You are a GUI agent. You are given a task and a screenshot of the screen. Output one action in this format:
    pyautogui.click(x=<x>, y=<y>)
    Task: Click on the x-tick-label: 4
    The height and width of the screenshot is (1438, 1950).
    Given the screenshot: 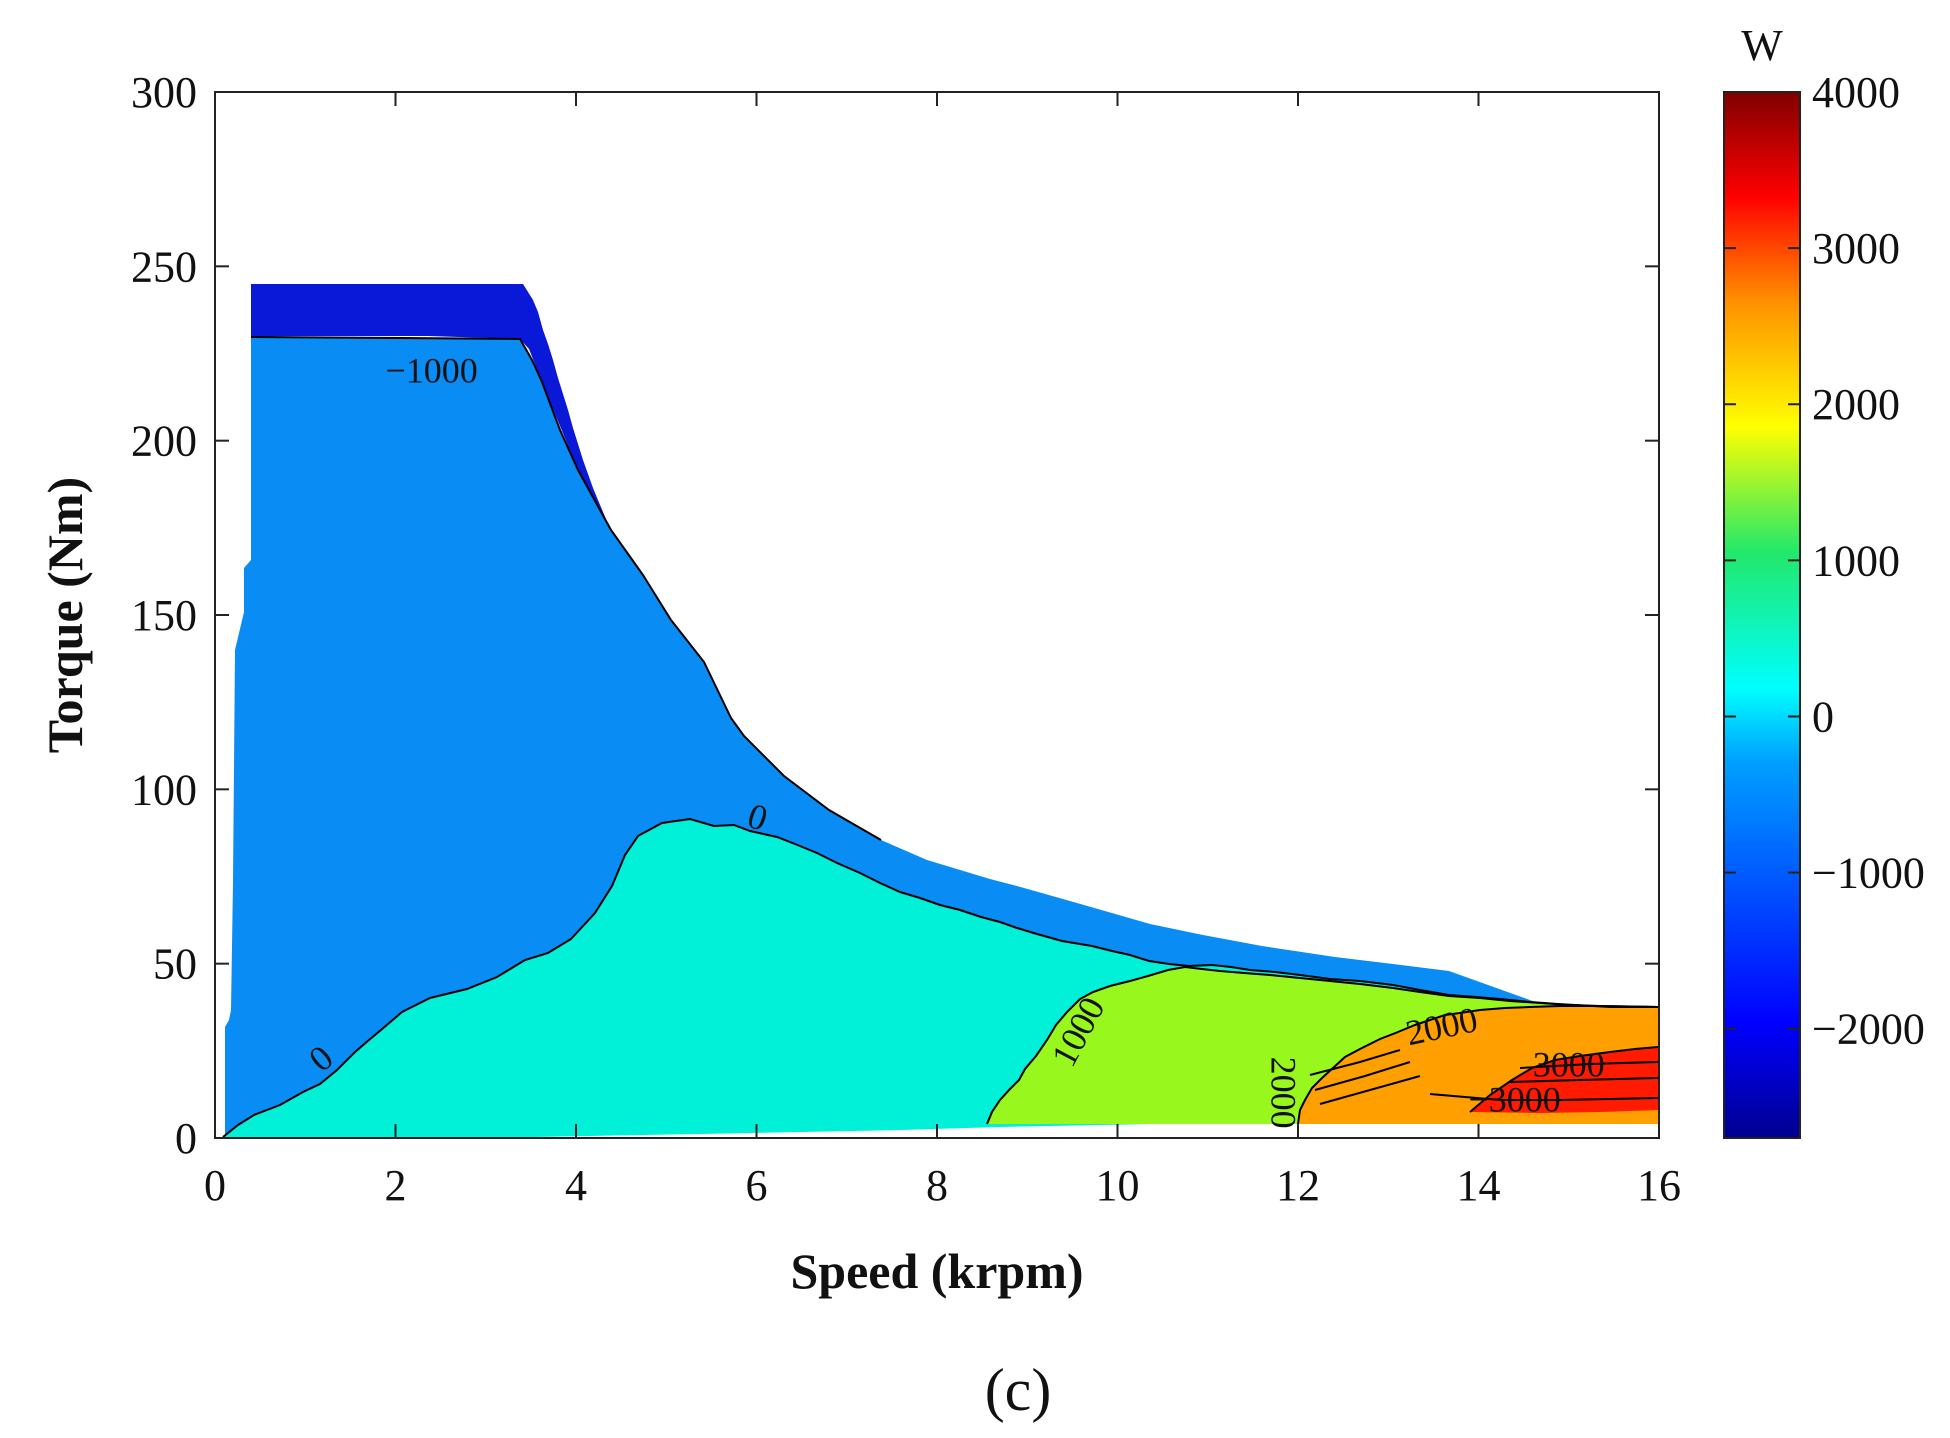 What is the action you would take?
    pyautogui.click(x=576, y=1185)
    